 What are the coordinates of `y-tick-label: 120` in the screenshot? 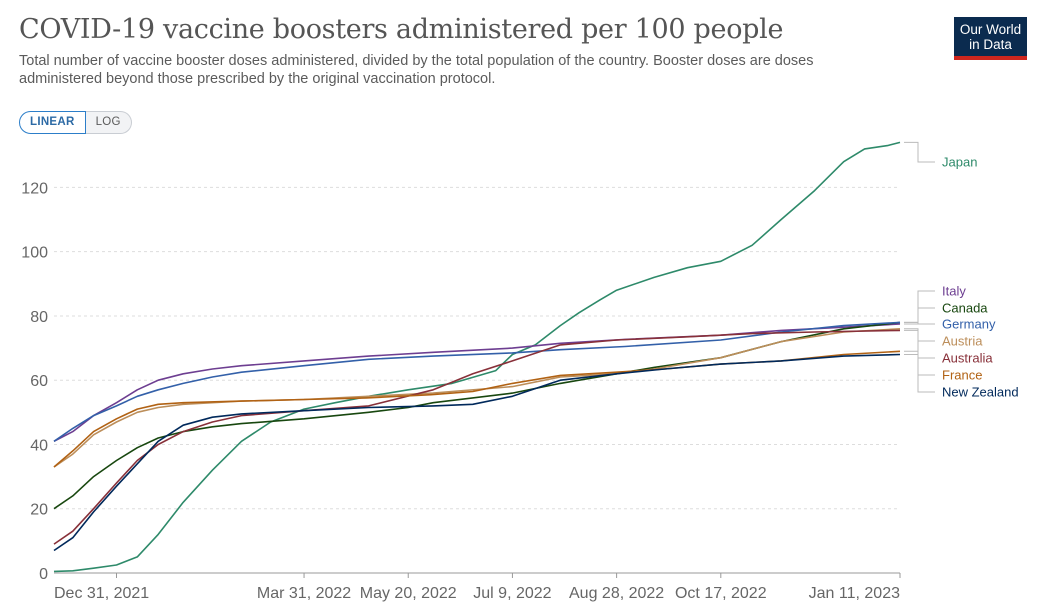 It's located at (34, 188).